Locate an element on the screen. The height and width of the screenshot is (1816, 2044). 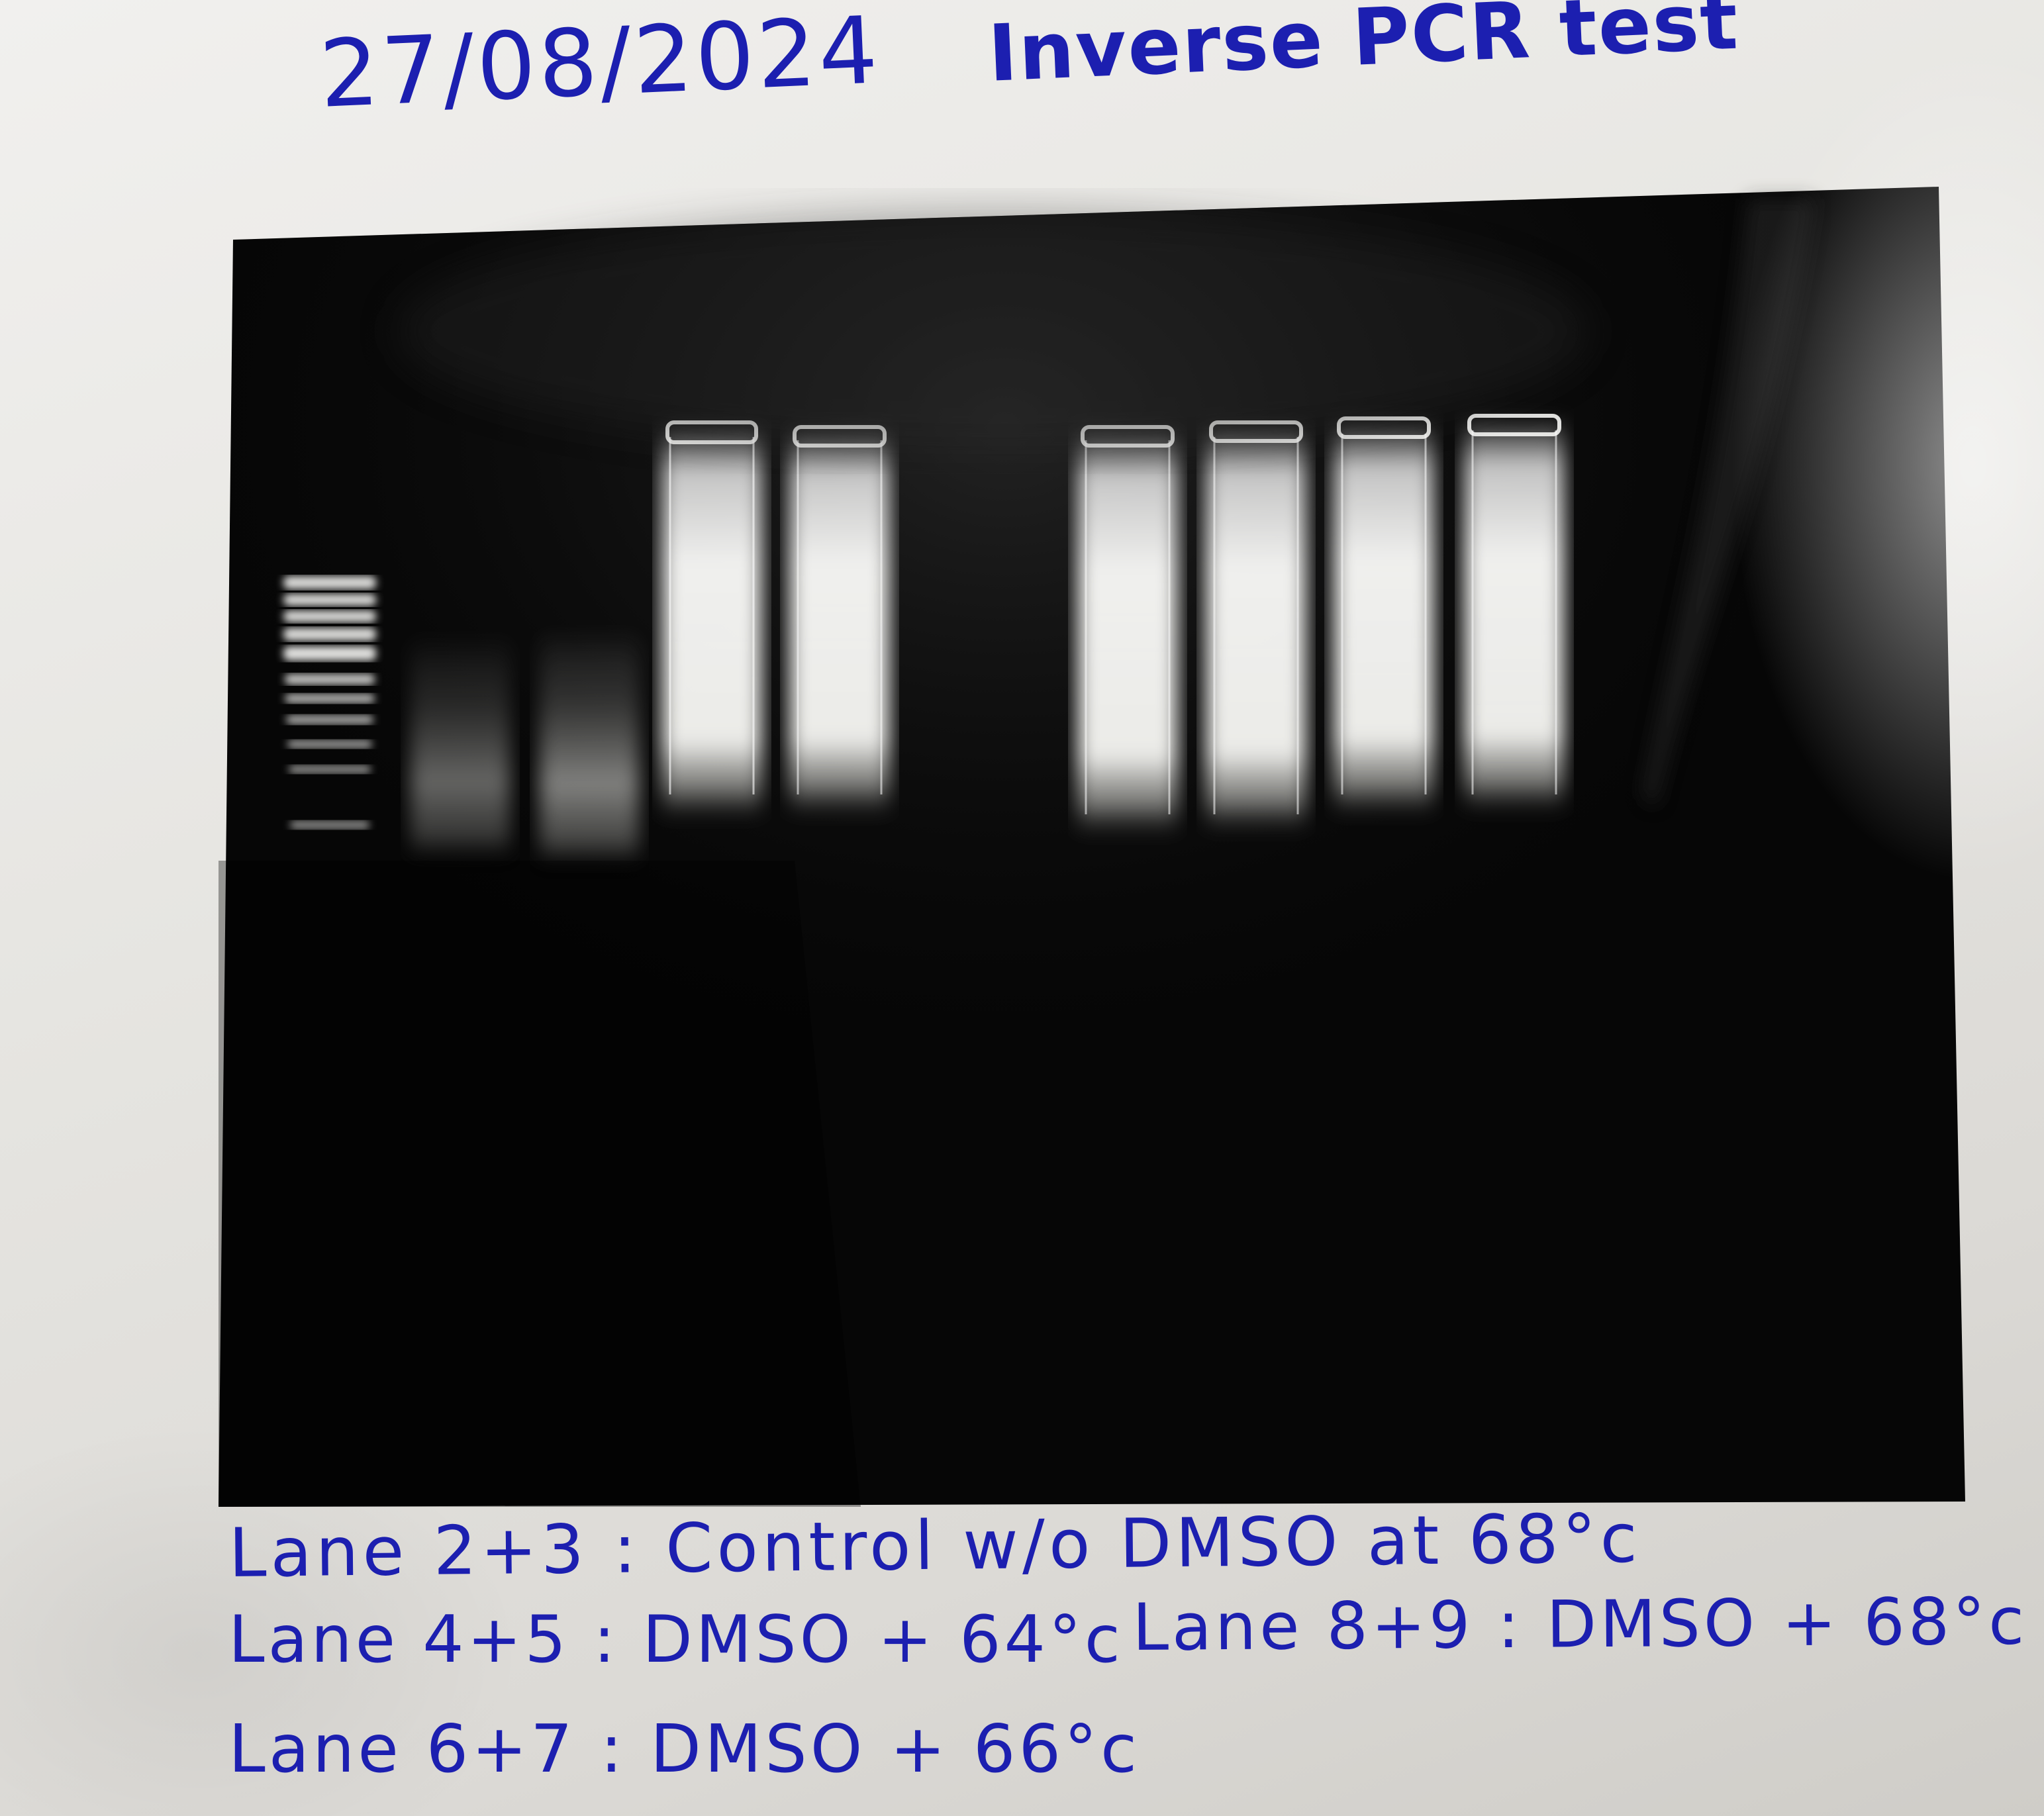
note-lane-4-5: Lane 4+5 : DMSO + 64°c is located at coordinates (676, 1640).